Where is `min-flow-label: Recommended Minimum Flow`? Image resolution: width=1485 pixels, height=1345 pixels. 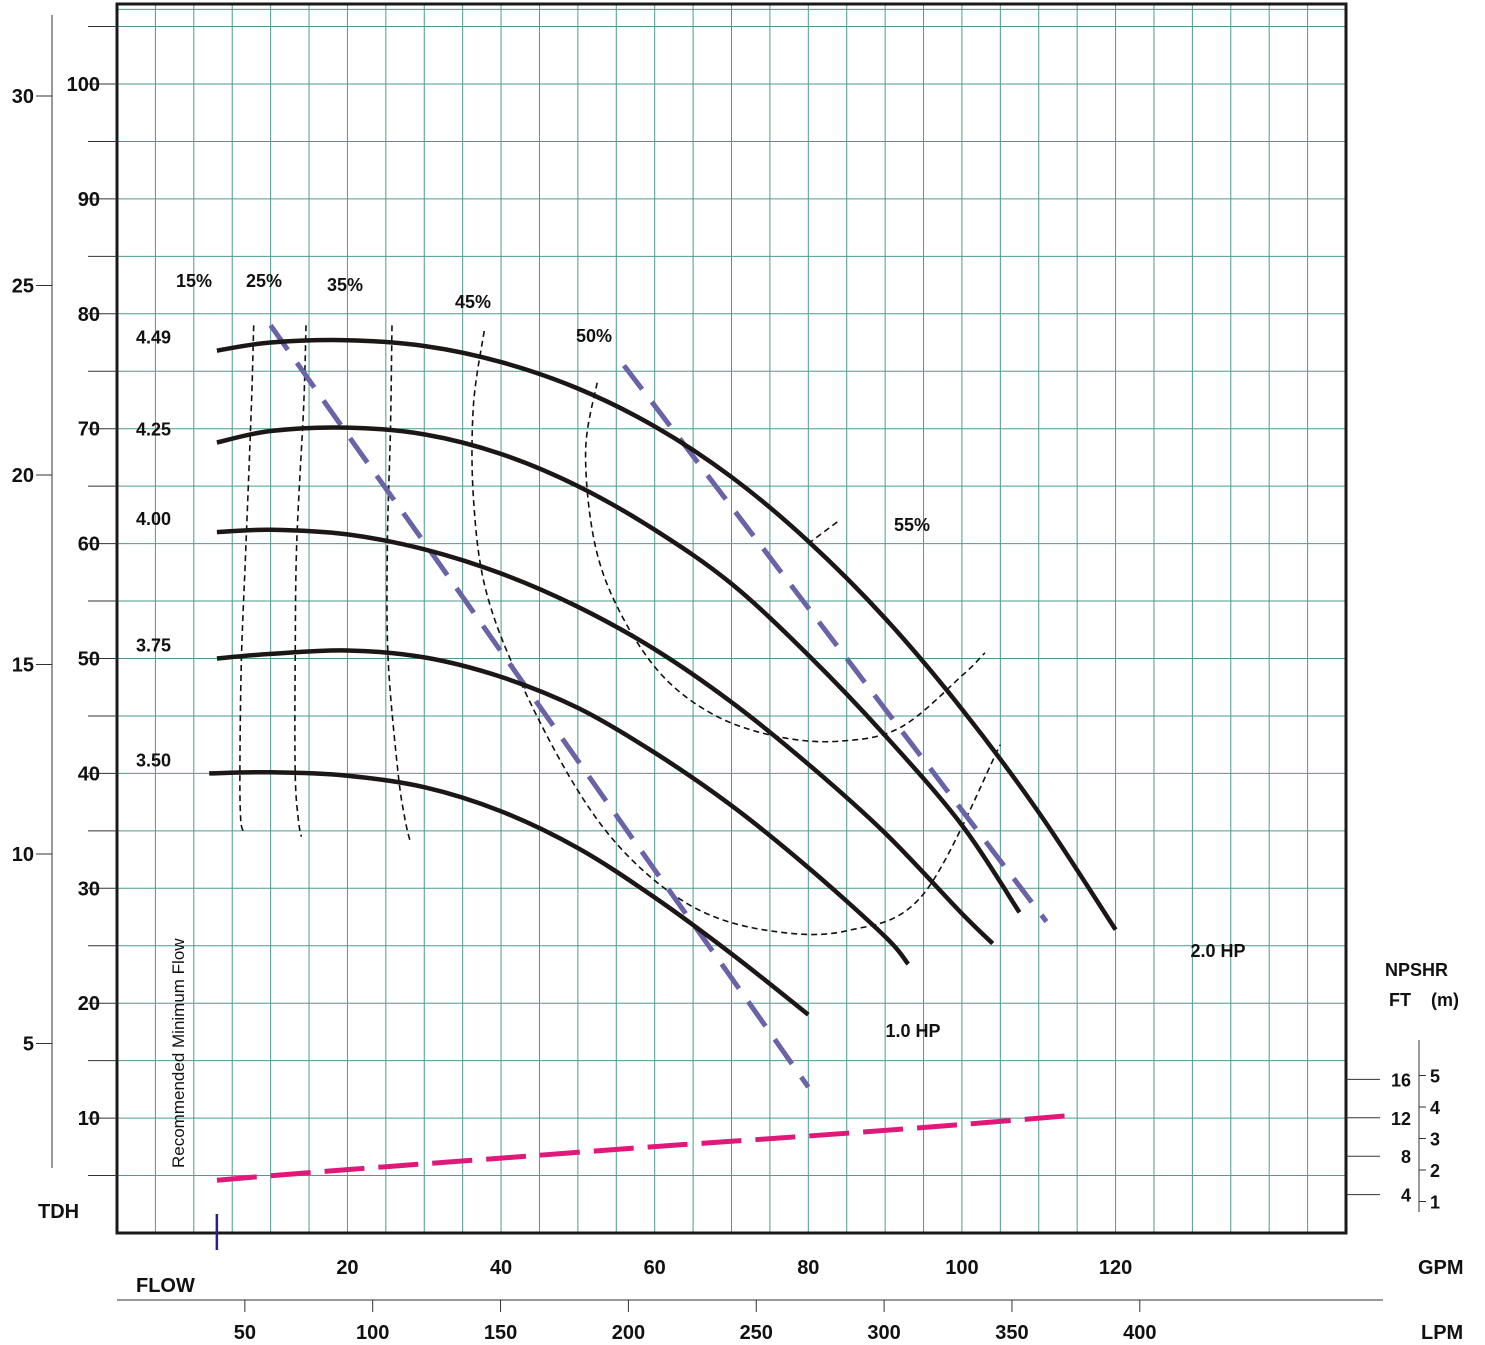
min-flow-label: Recommended Minimum Flow is located at coordinates (178, 1053).